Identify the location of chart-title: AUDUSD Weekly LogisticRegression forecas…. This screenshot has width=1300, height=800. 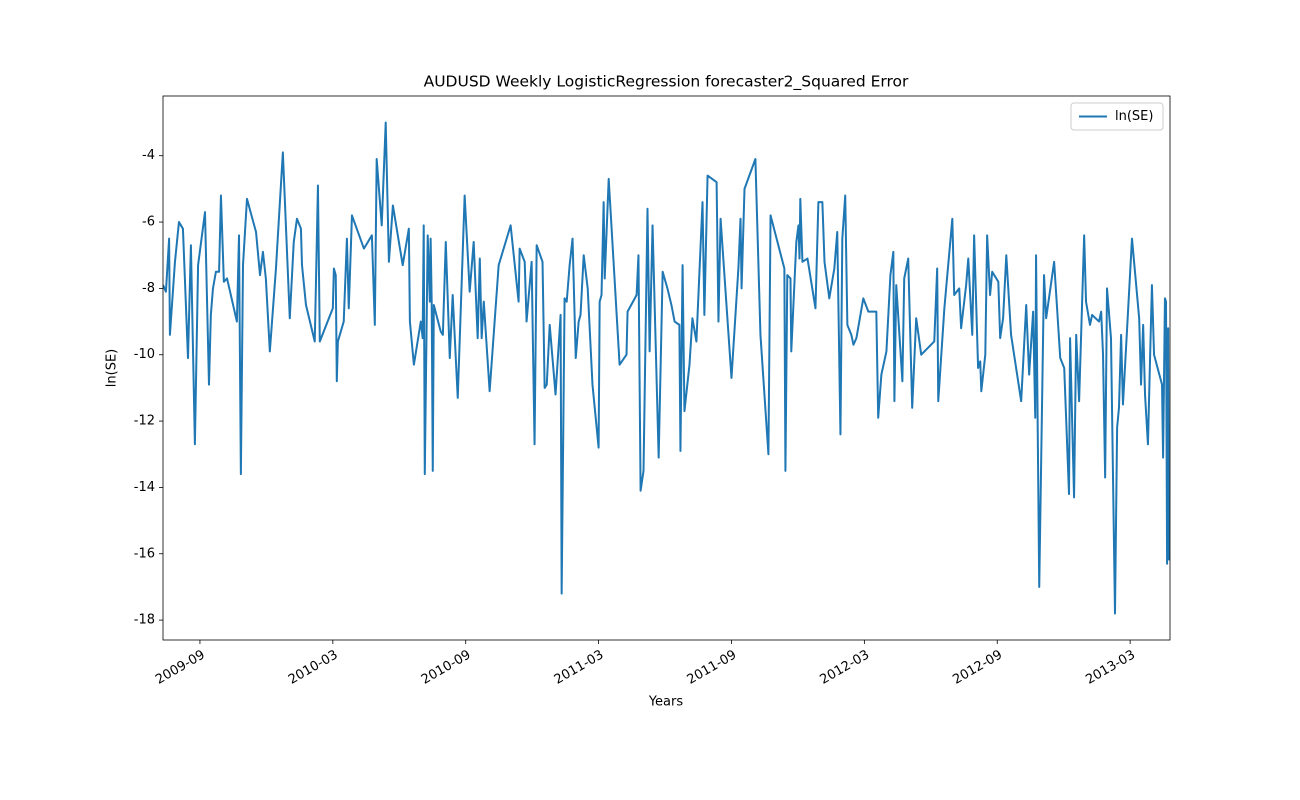
(666, 82).